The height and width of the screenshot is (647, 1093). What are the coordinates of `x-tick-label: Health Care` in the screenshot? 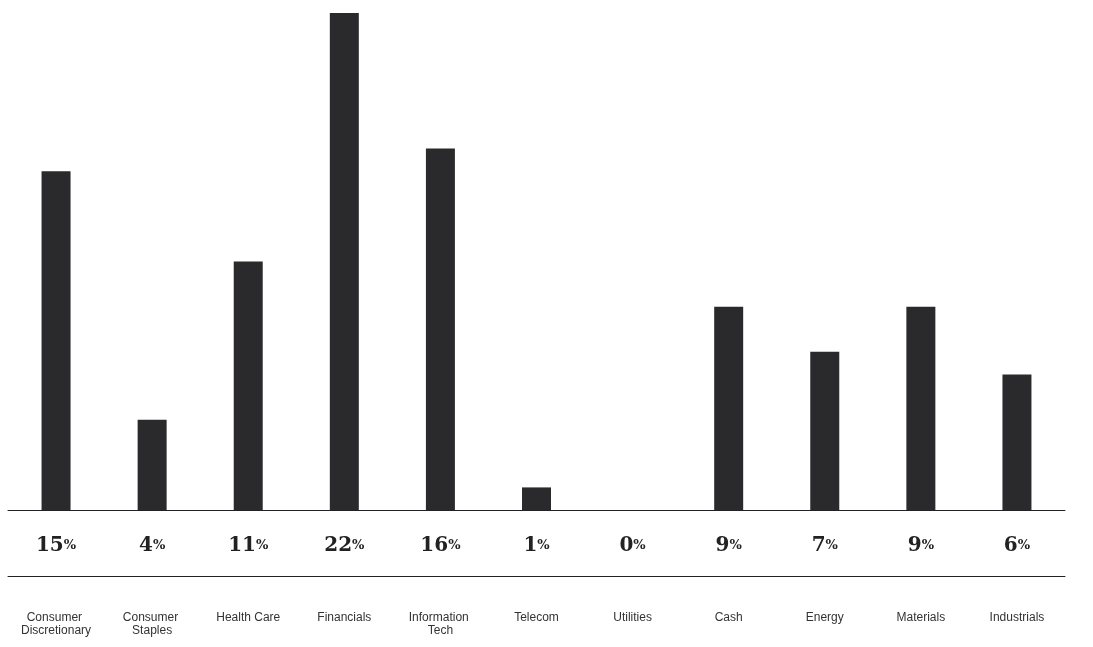 It's located at (248, 616).